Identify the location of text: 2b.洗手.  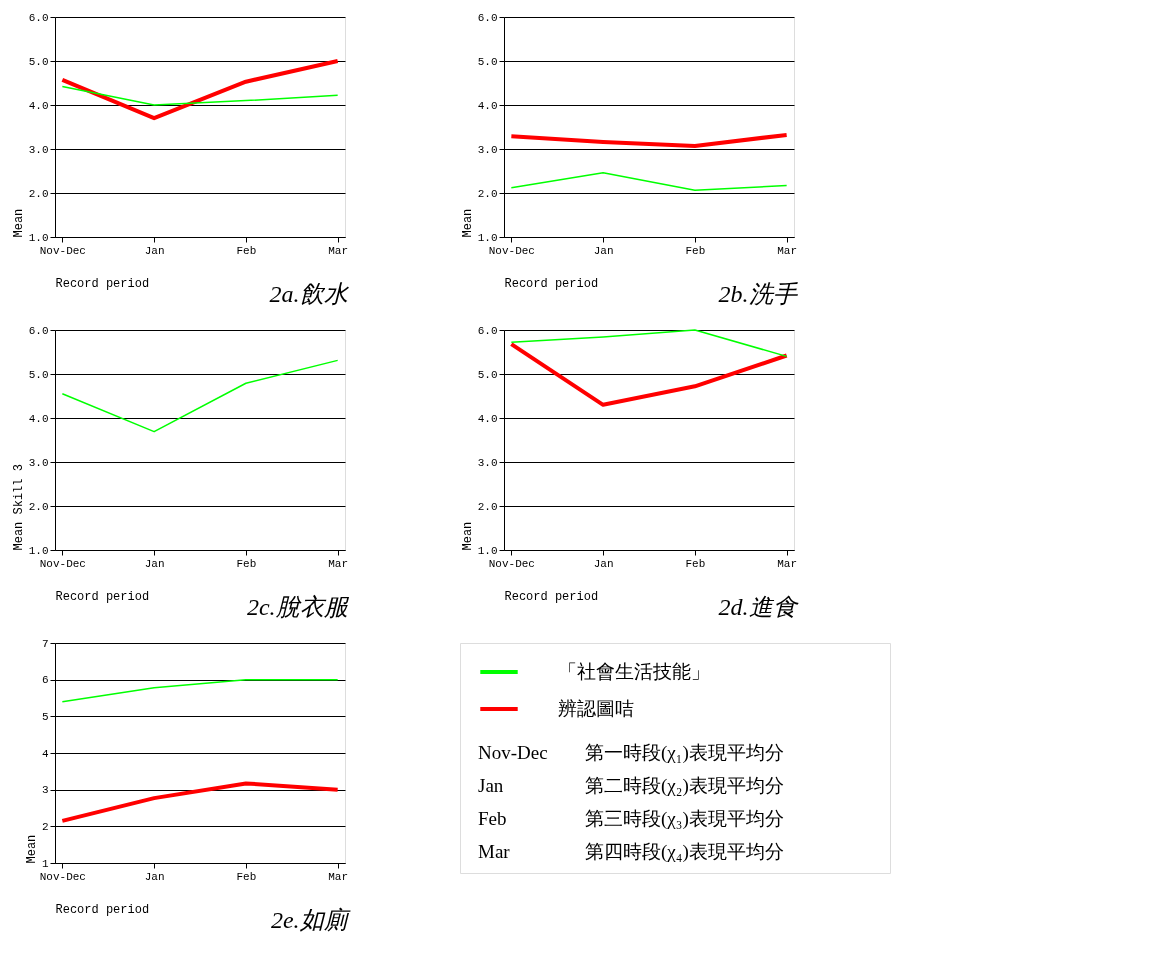
(758, 294).